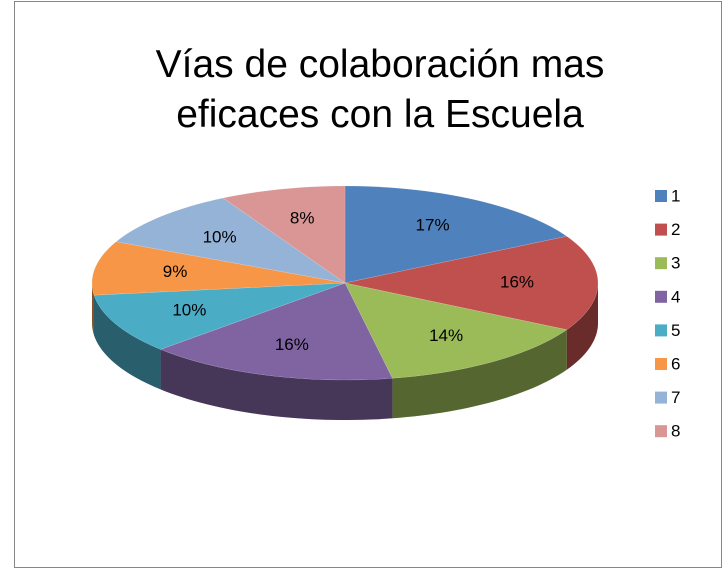 This screenshot has height=569, width=725. I want to click on data-label: 14%, so click(446, 335).